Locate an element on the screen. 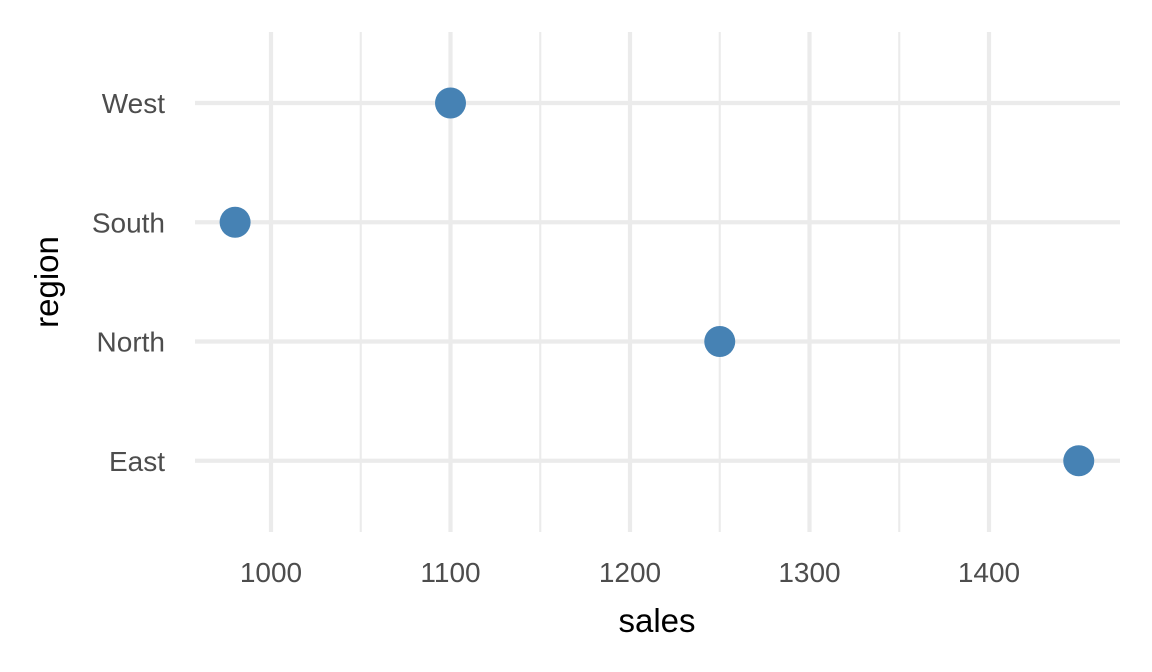 Image resolution: width=1152 pixels, height=672 pixels. y-axis-title: region is located at coordinates (46, 282).